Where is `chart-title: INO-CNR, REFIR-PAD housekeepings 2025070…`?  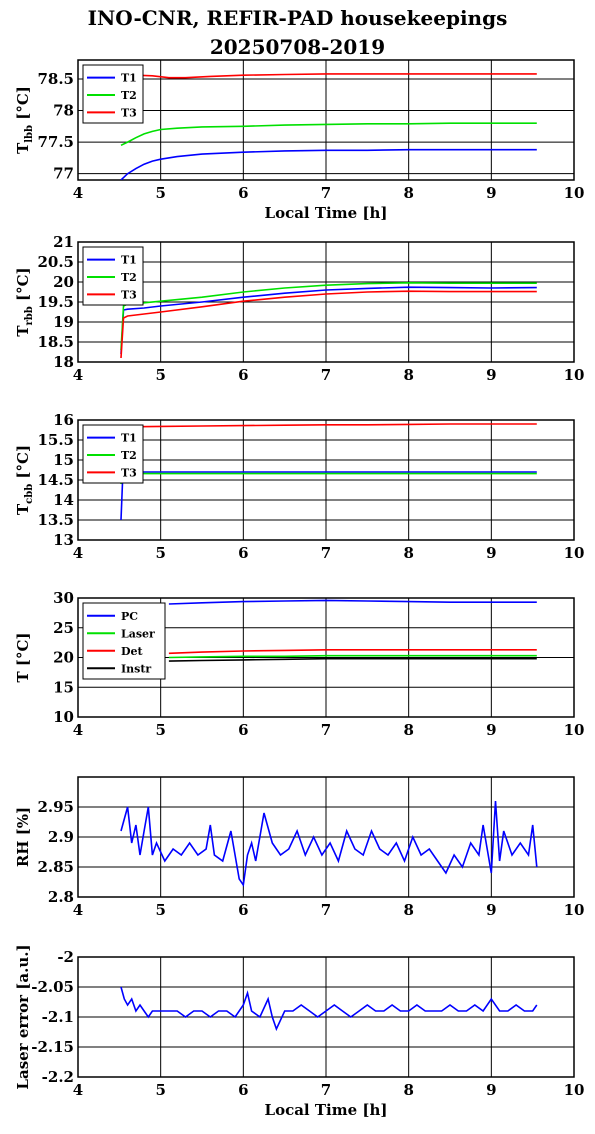
chart-title: INO-CNR, REFIR-PAD housekeepings 2025070… is located at coordinates (297, 33).